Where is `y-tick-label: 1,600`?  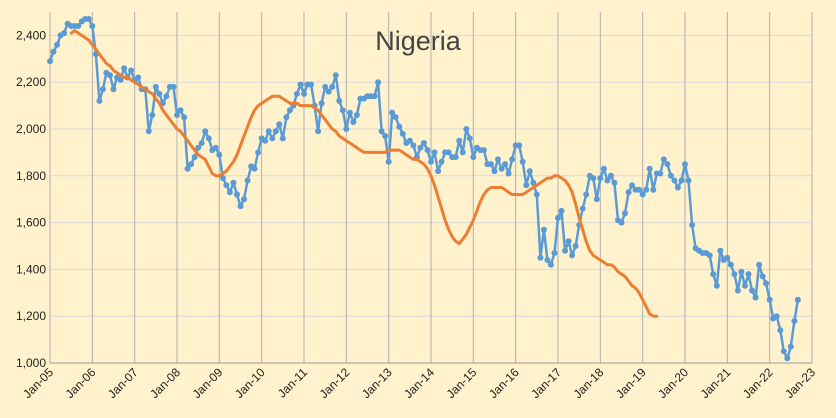 y-tick-label: 1,600 is located at coordinates (31, 223).